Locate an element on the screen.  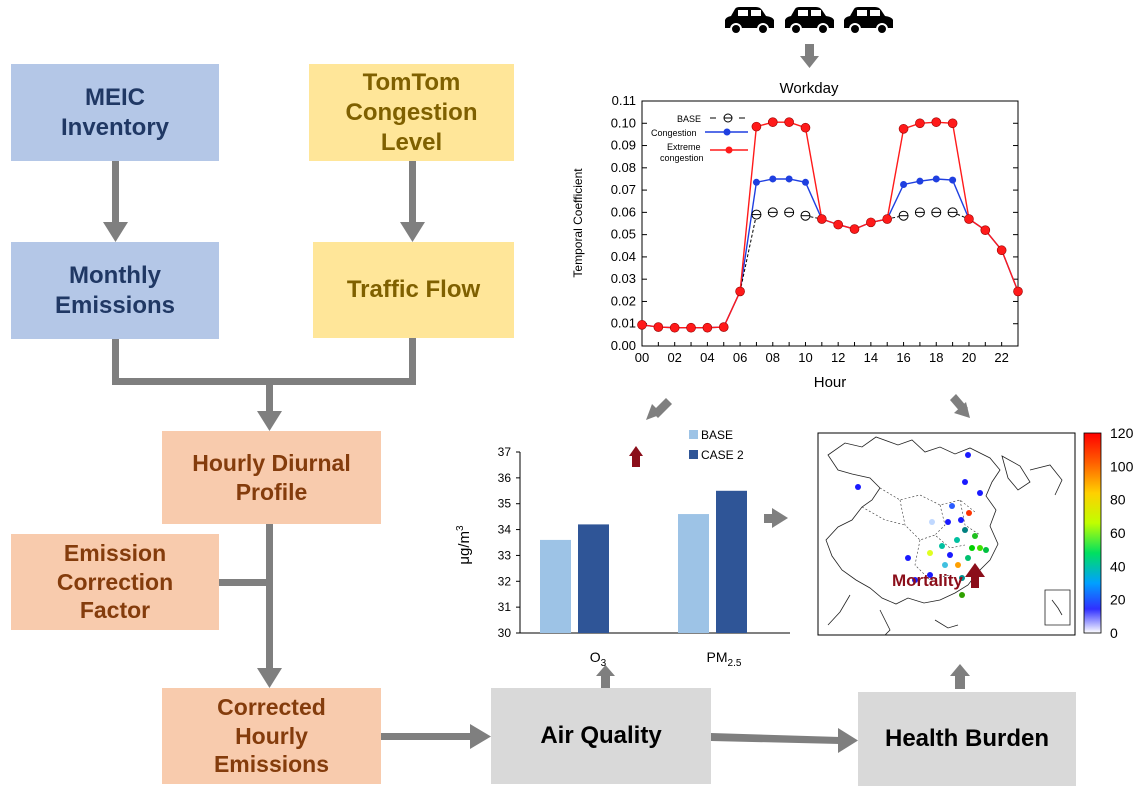
line-chart-xlabel: Hour is located at coordinates (830, 382).